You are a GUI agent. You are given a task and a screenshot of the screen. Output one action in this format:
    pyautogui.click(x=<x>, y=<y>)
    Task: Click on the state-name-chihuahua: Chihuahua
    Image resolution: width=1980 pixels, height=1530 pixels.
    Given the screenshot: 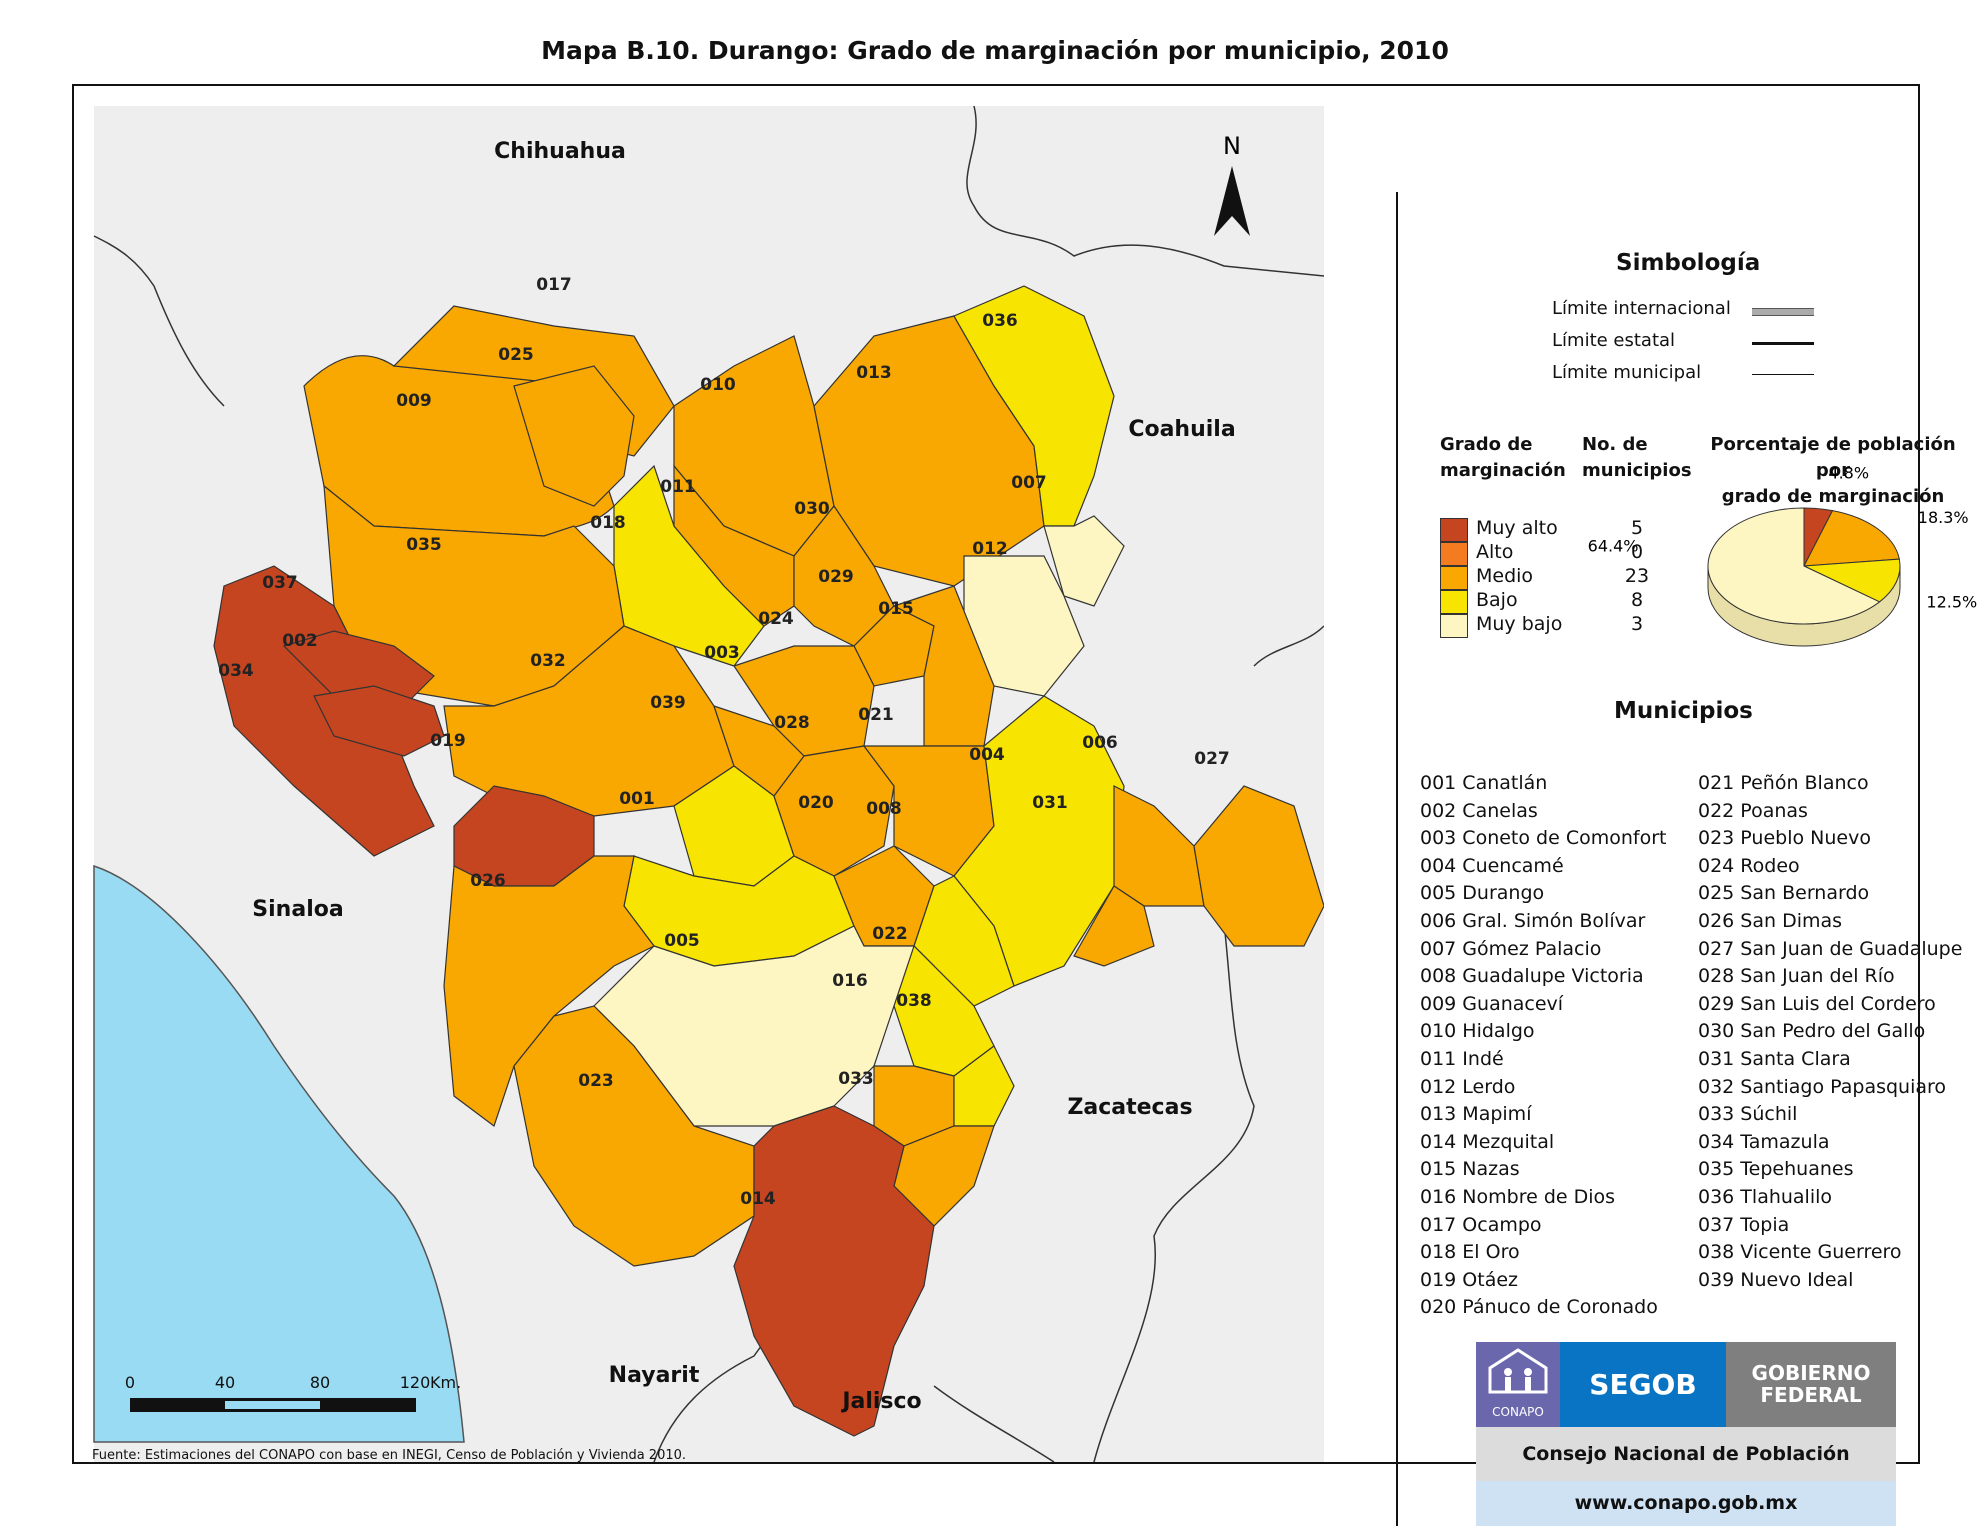 What is the action you would take?
    pyautogui.click(x=560, y=151)
    